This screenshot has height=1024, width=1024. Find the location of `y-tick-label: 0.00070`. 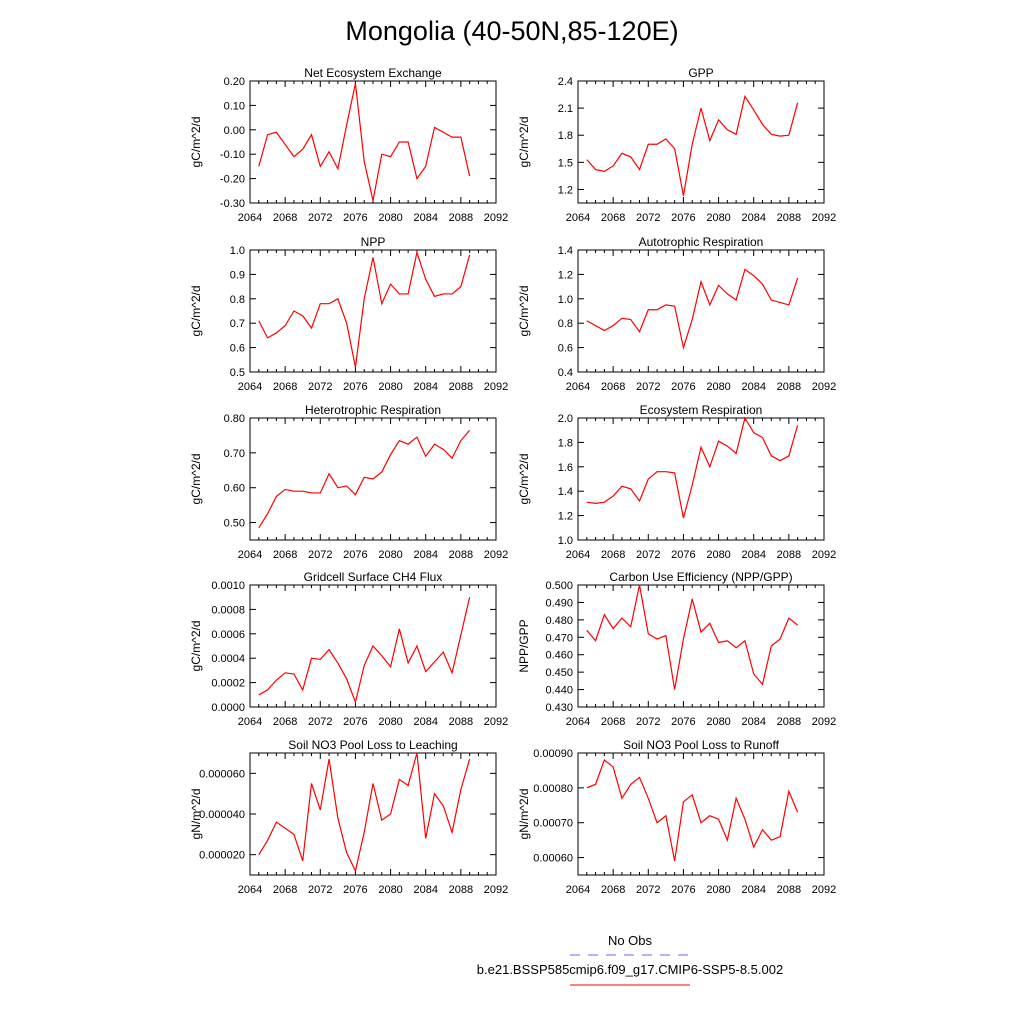

y-tick-label: 0.00070 is located at coordinates (553, 824).